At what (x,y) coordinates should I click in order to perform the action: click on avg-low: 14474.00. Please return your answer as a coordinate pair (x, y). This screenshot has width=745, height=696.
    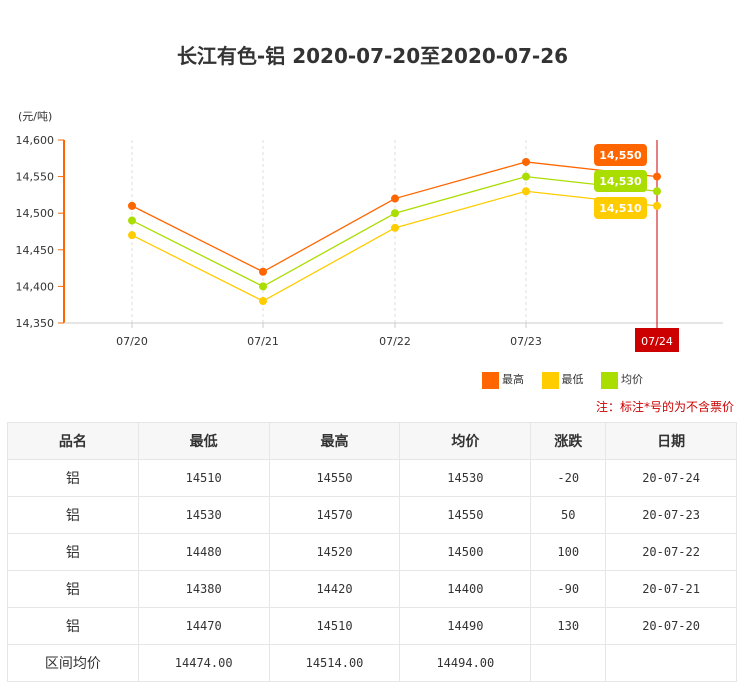
    Looking at the image, I should click on (203, 663).